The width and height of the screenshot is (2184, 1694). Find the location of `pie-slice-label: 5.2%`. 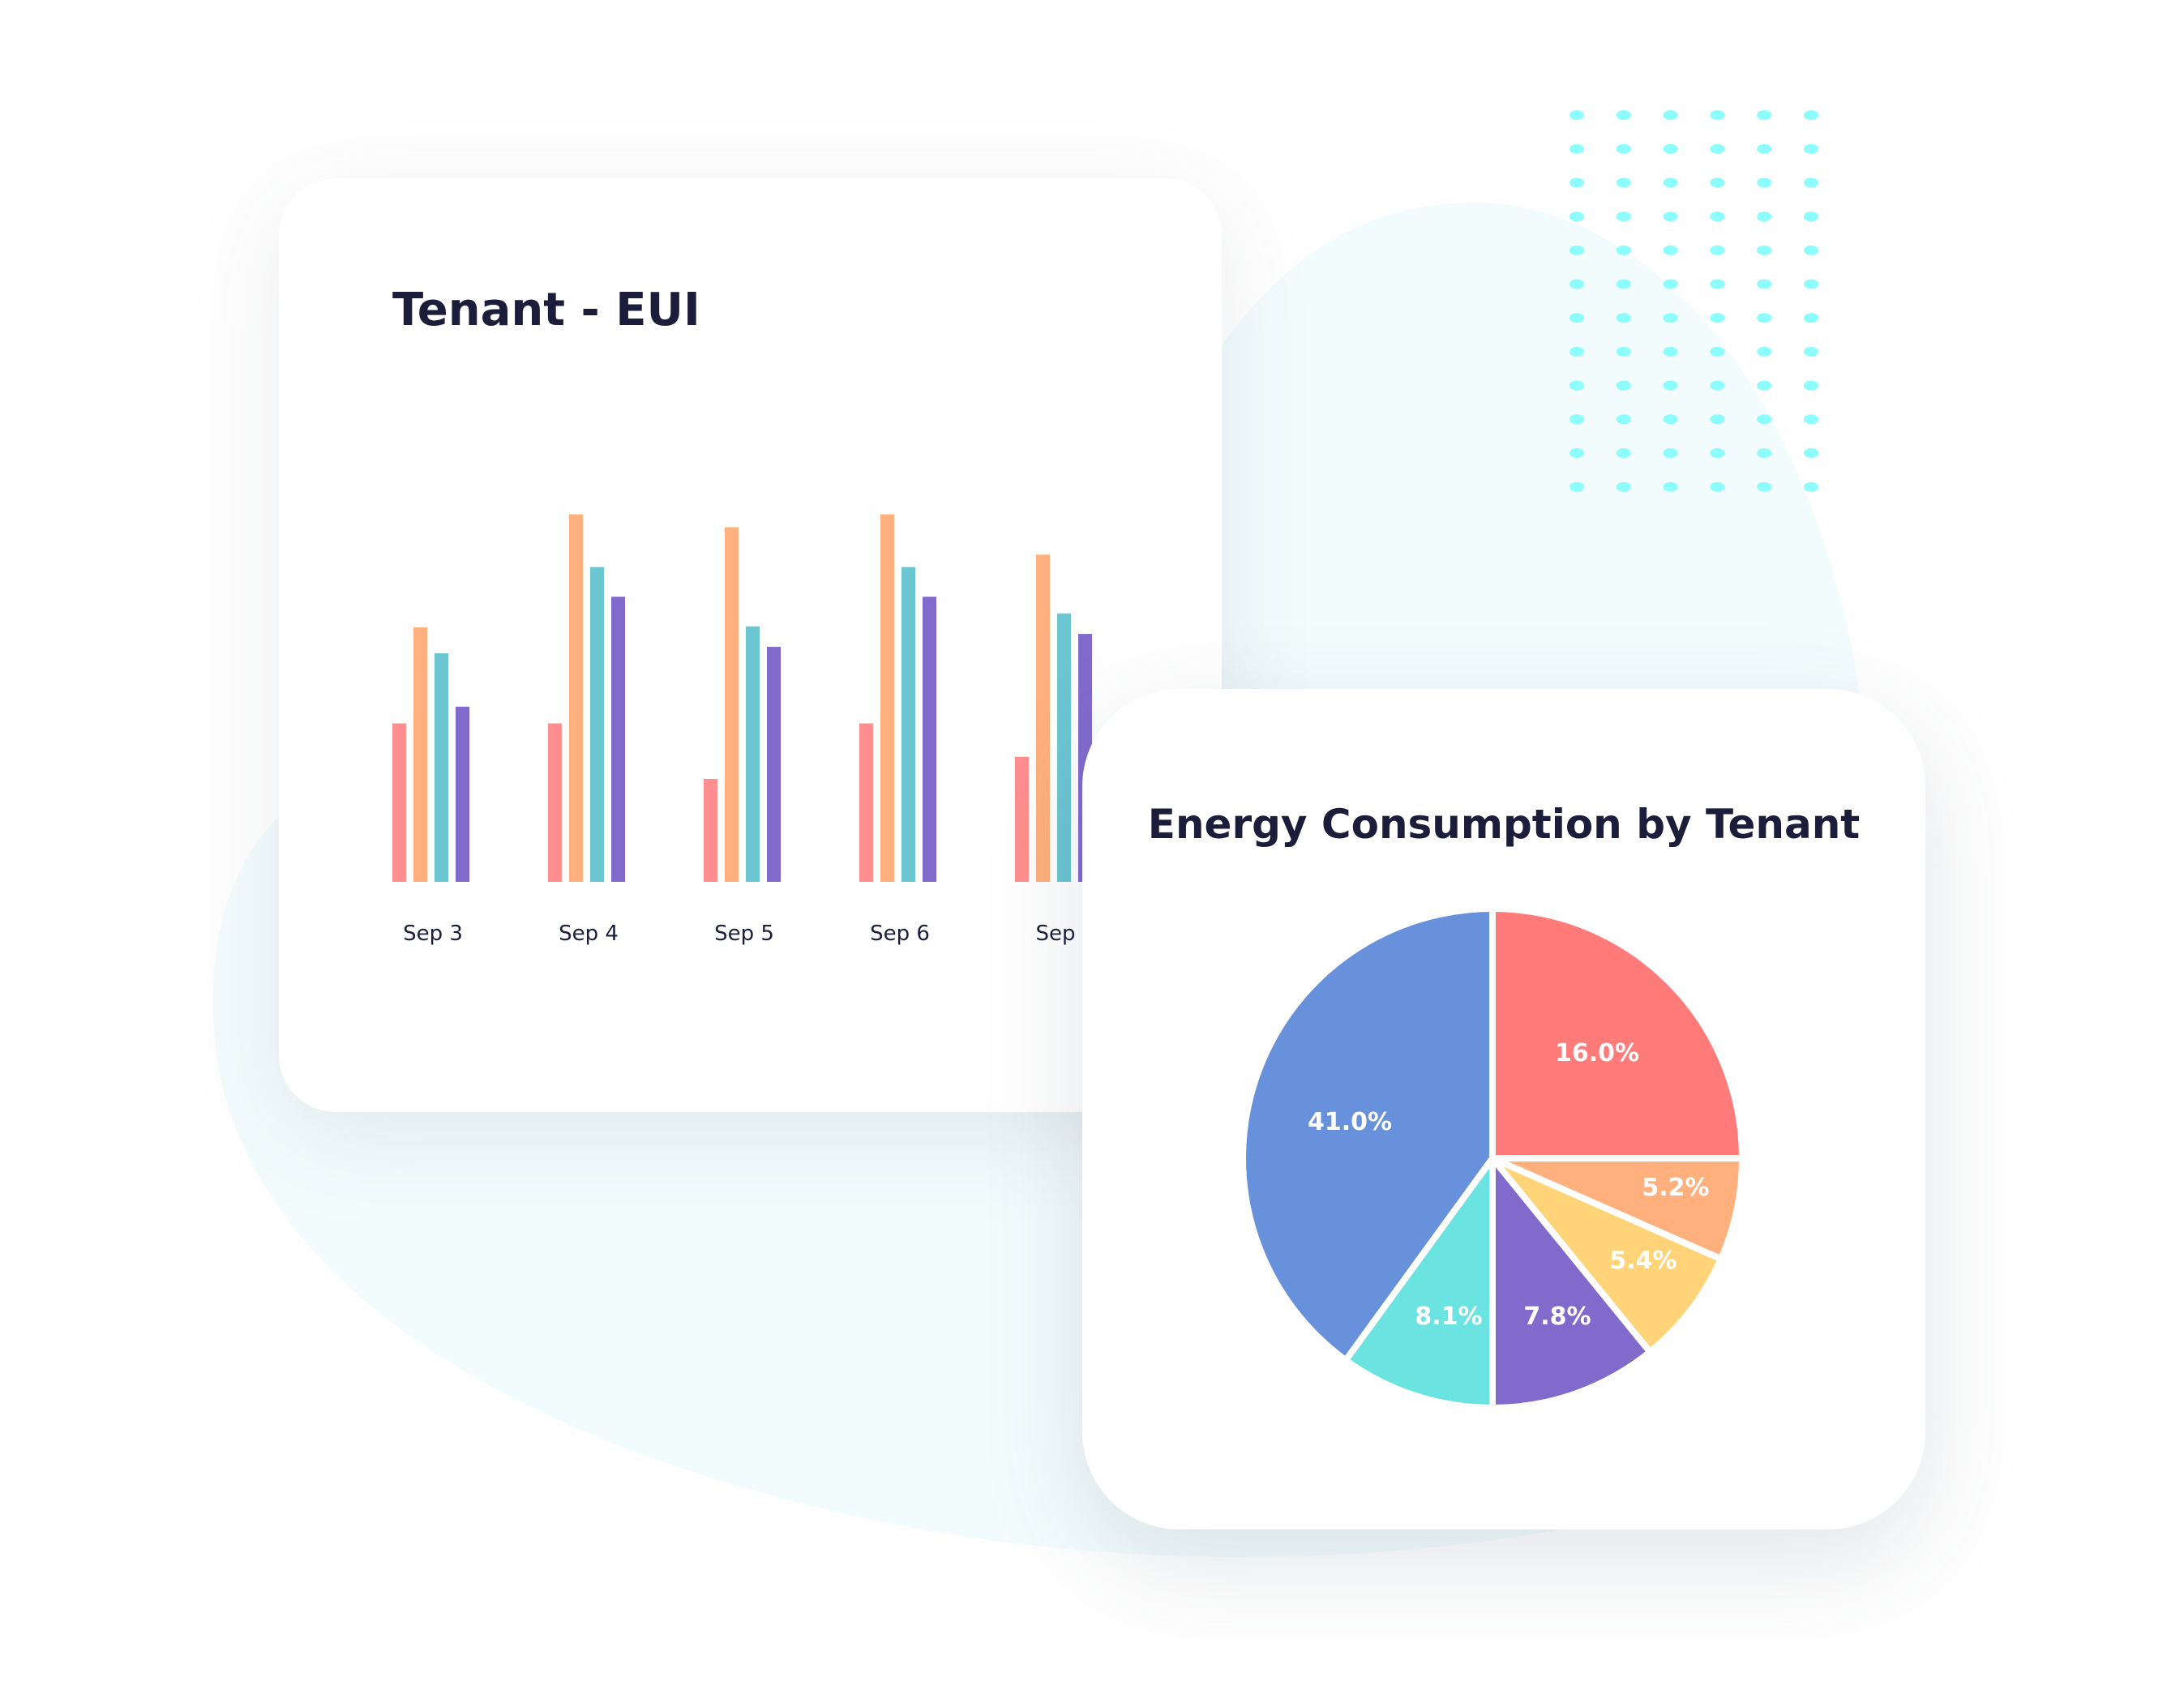

pie-slice-label: 5.2% is located at coordinates (1675, 1188).